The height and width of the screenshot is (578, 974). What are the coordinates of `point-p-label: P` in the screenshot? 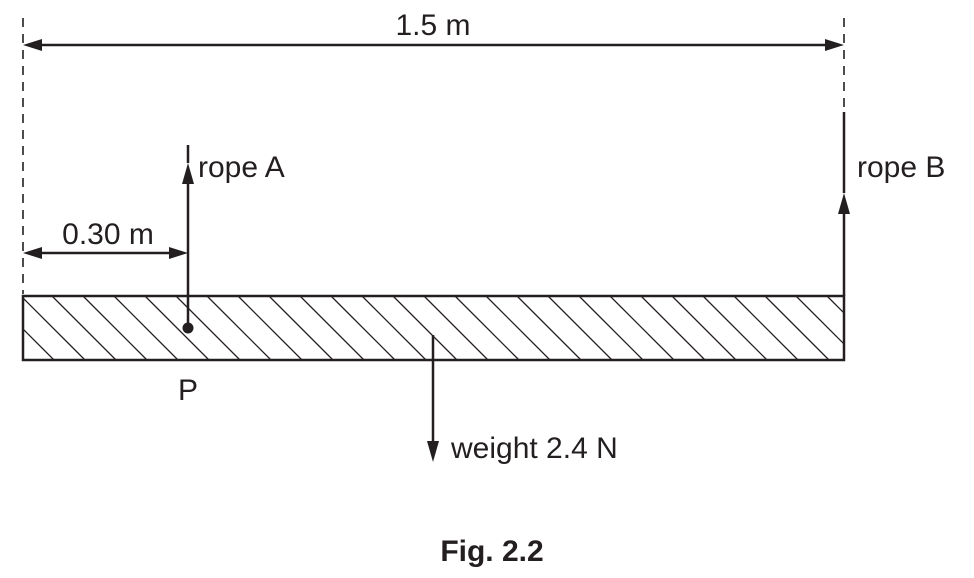 It's located at (188, 390).